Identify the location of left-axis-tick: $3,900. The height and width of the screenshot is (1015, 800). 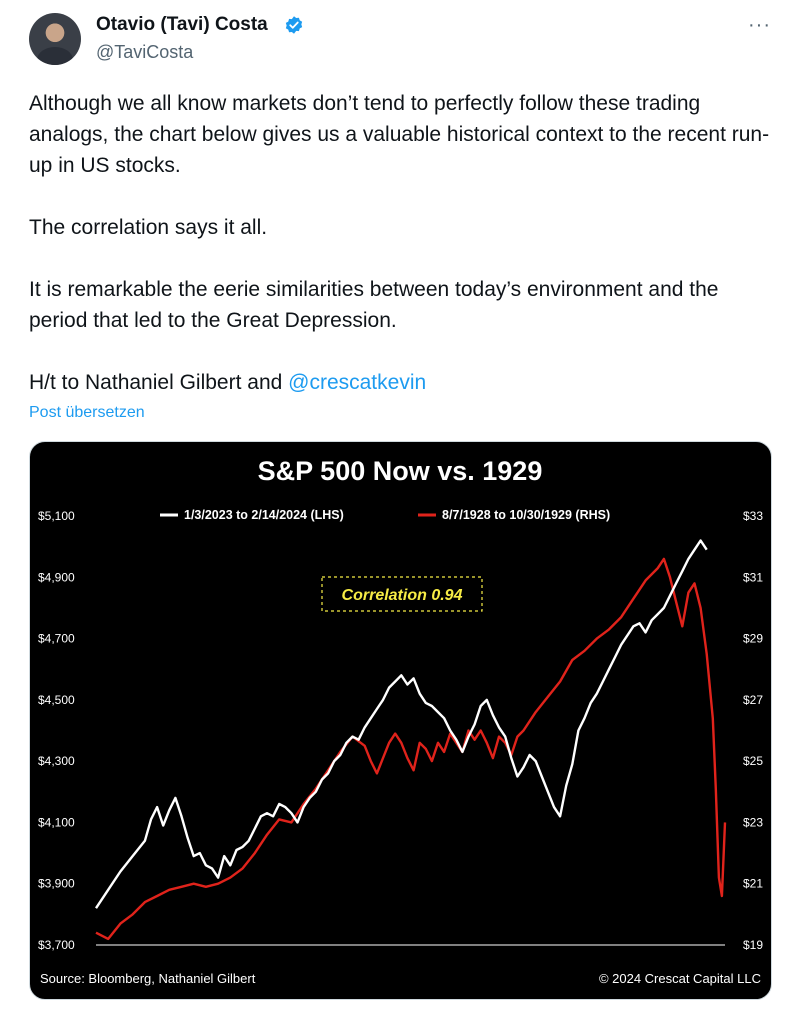
(56, 884).